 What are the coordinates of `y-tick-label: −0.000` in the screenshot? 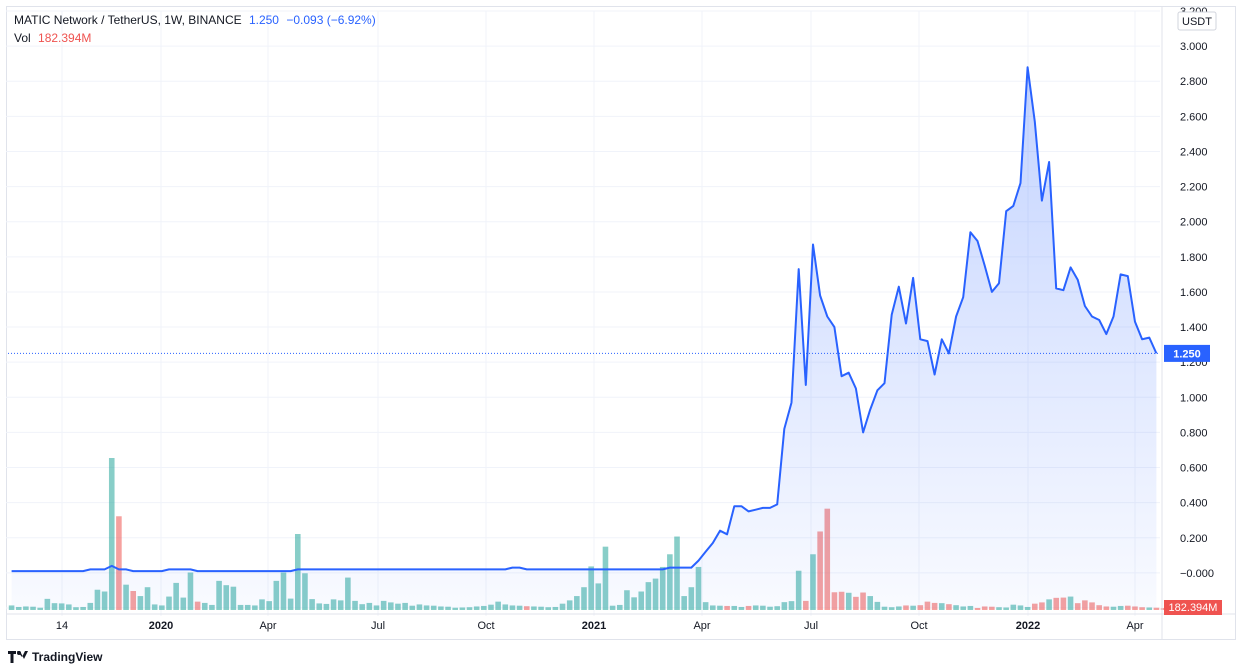 It's located at (1197, 574).